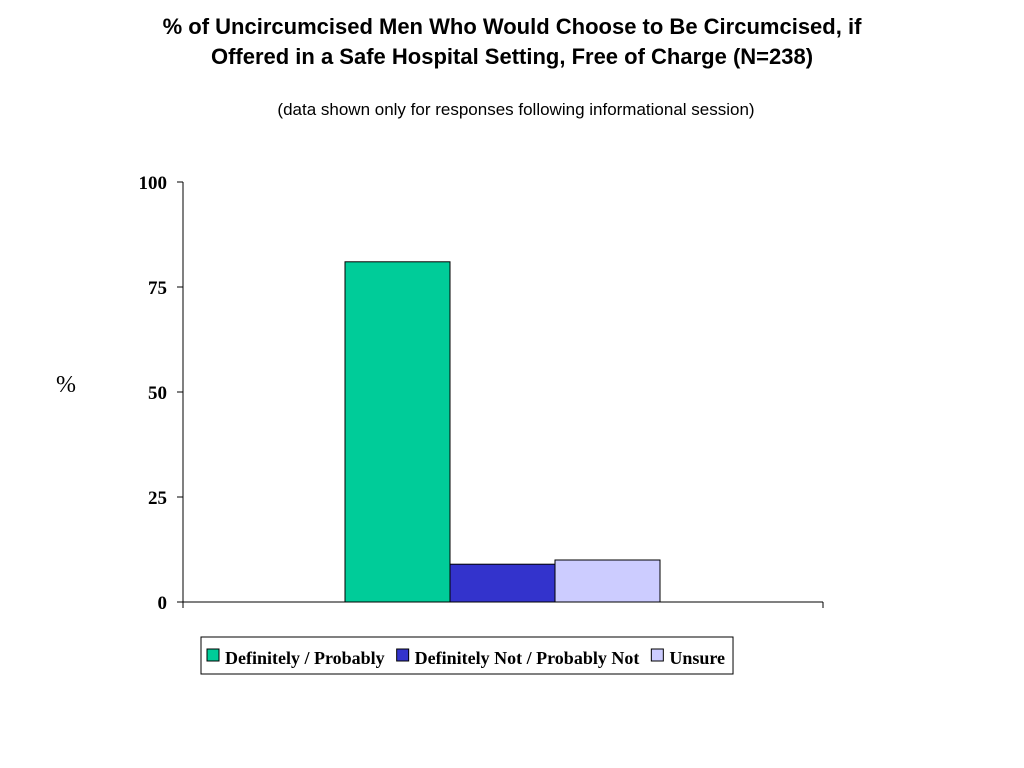 The image size is (1024, 768). What do you see at coordinates (527, 658) in the screenshot?
I see `legend-label: Definitely Not / Probably Not` at bounding box center [527, 658].